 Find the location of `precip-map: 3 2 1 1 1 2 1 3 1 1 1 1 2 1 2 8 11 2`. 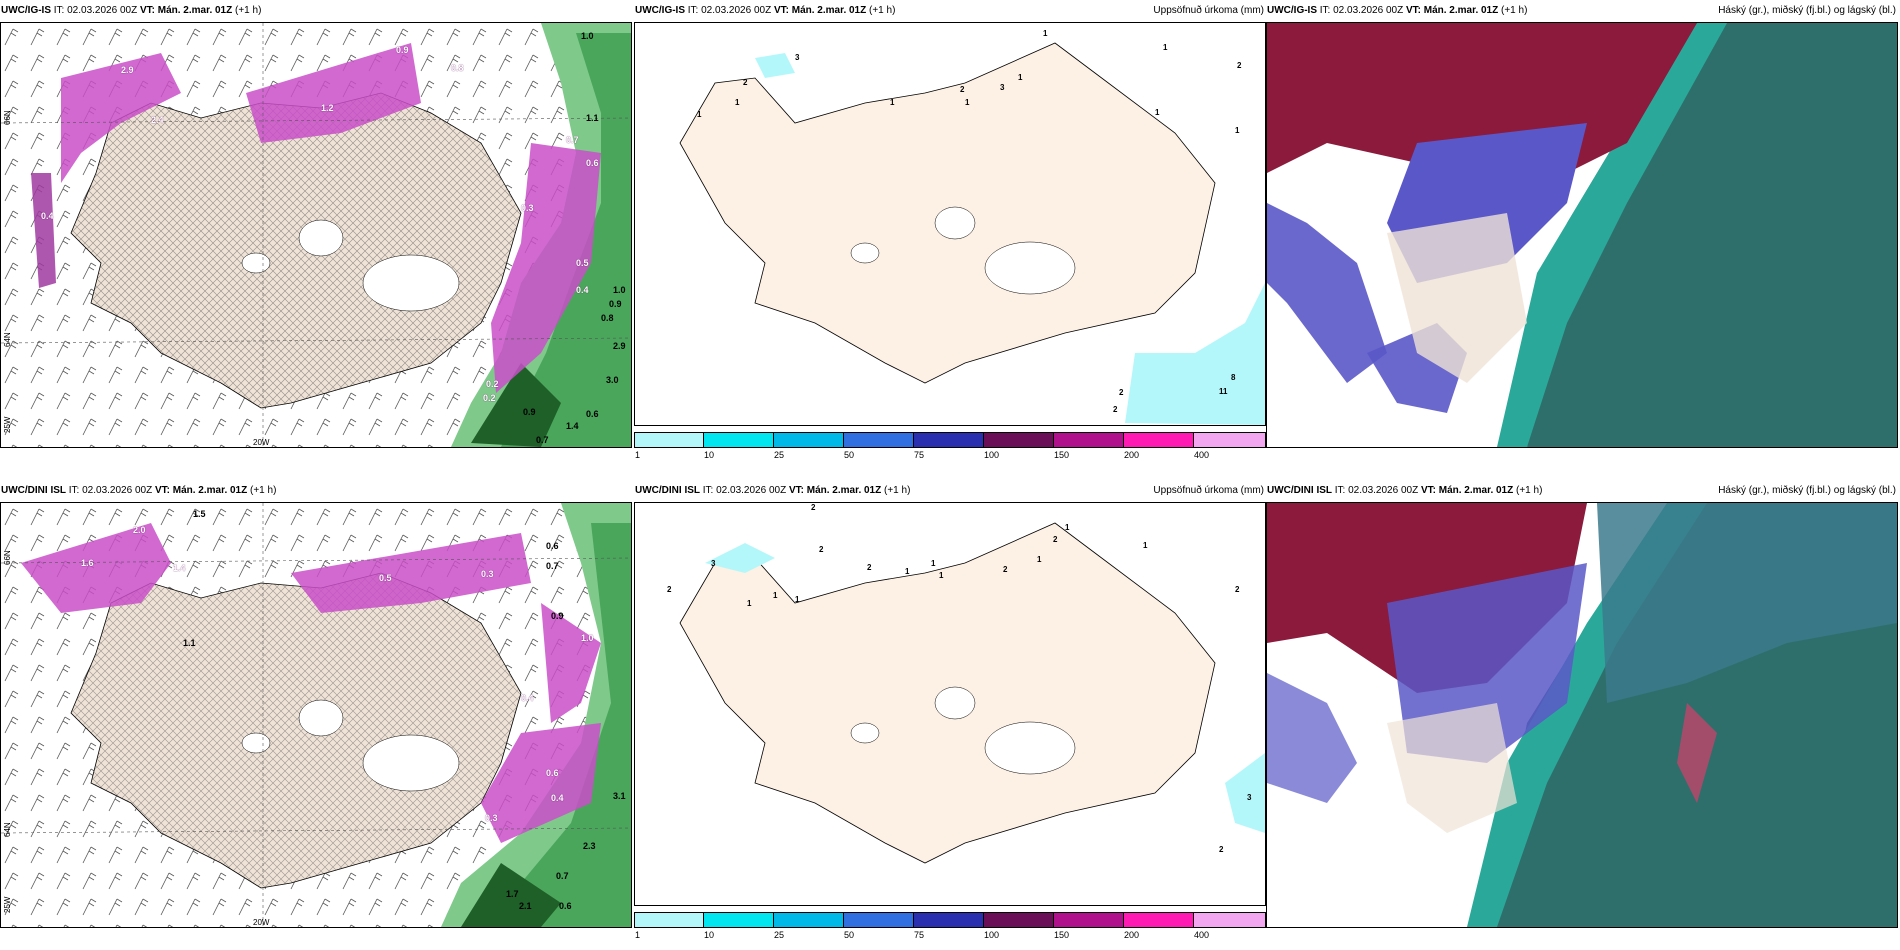

precip-map: 3 2 1 1 1 2 1 3 1 1 1 1 2 1 2 8 11 2 is located at coordinates (950, 224).